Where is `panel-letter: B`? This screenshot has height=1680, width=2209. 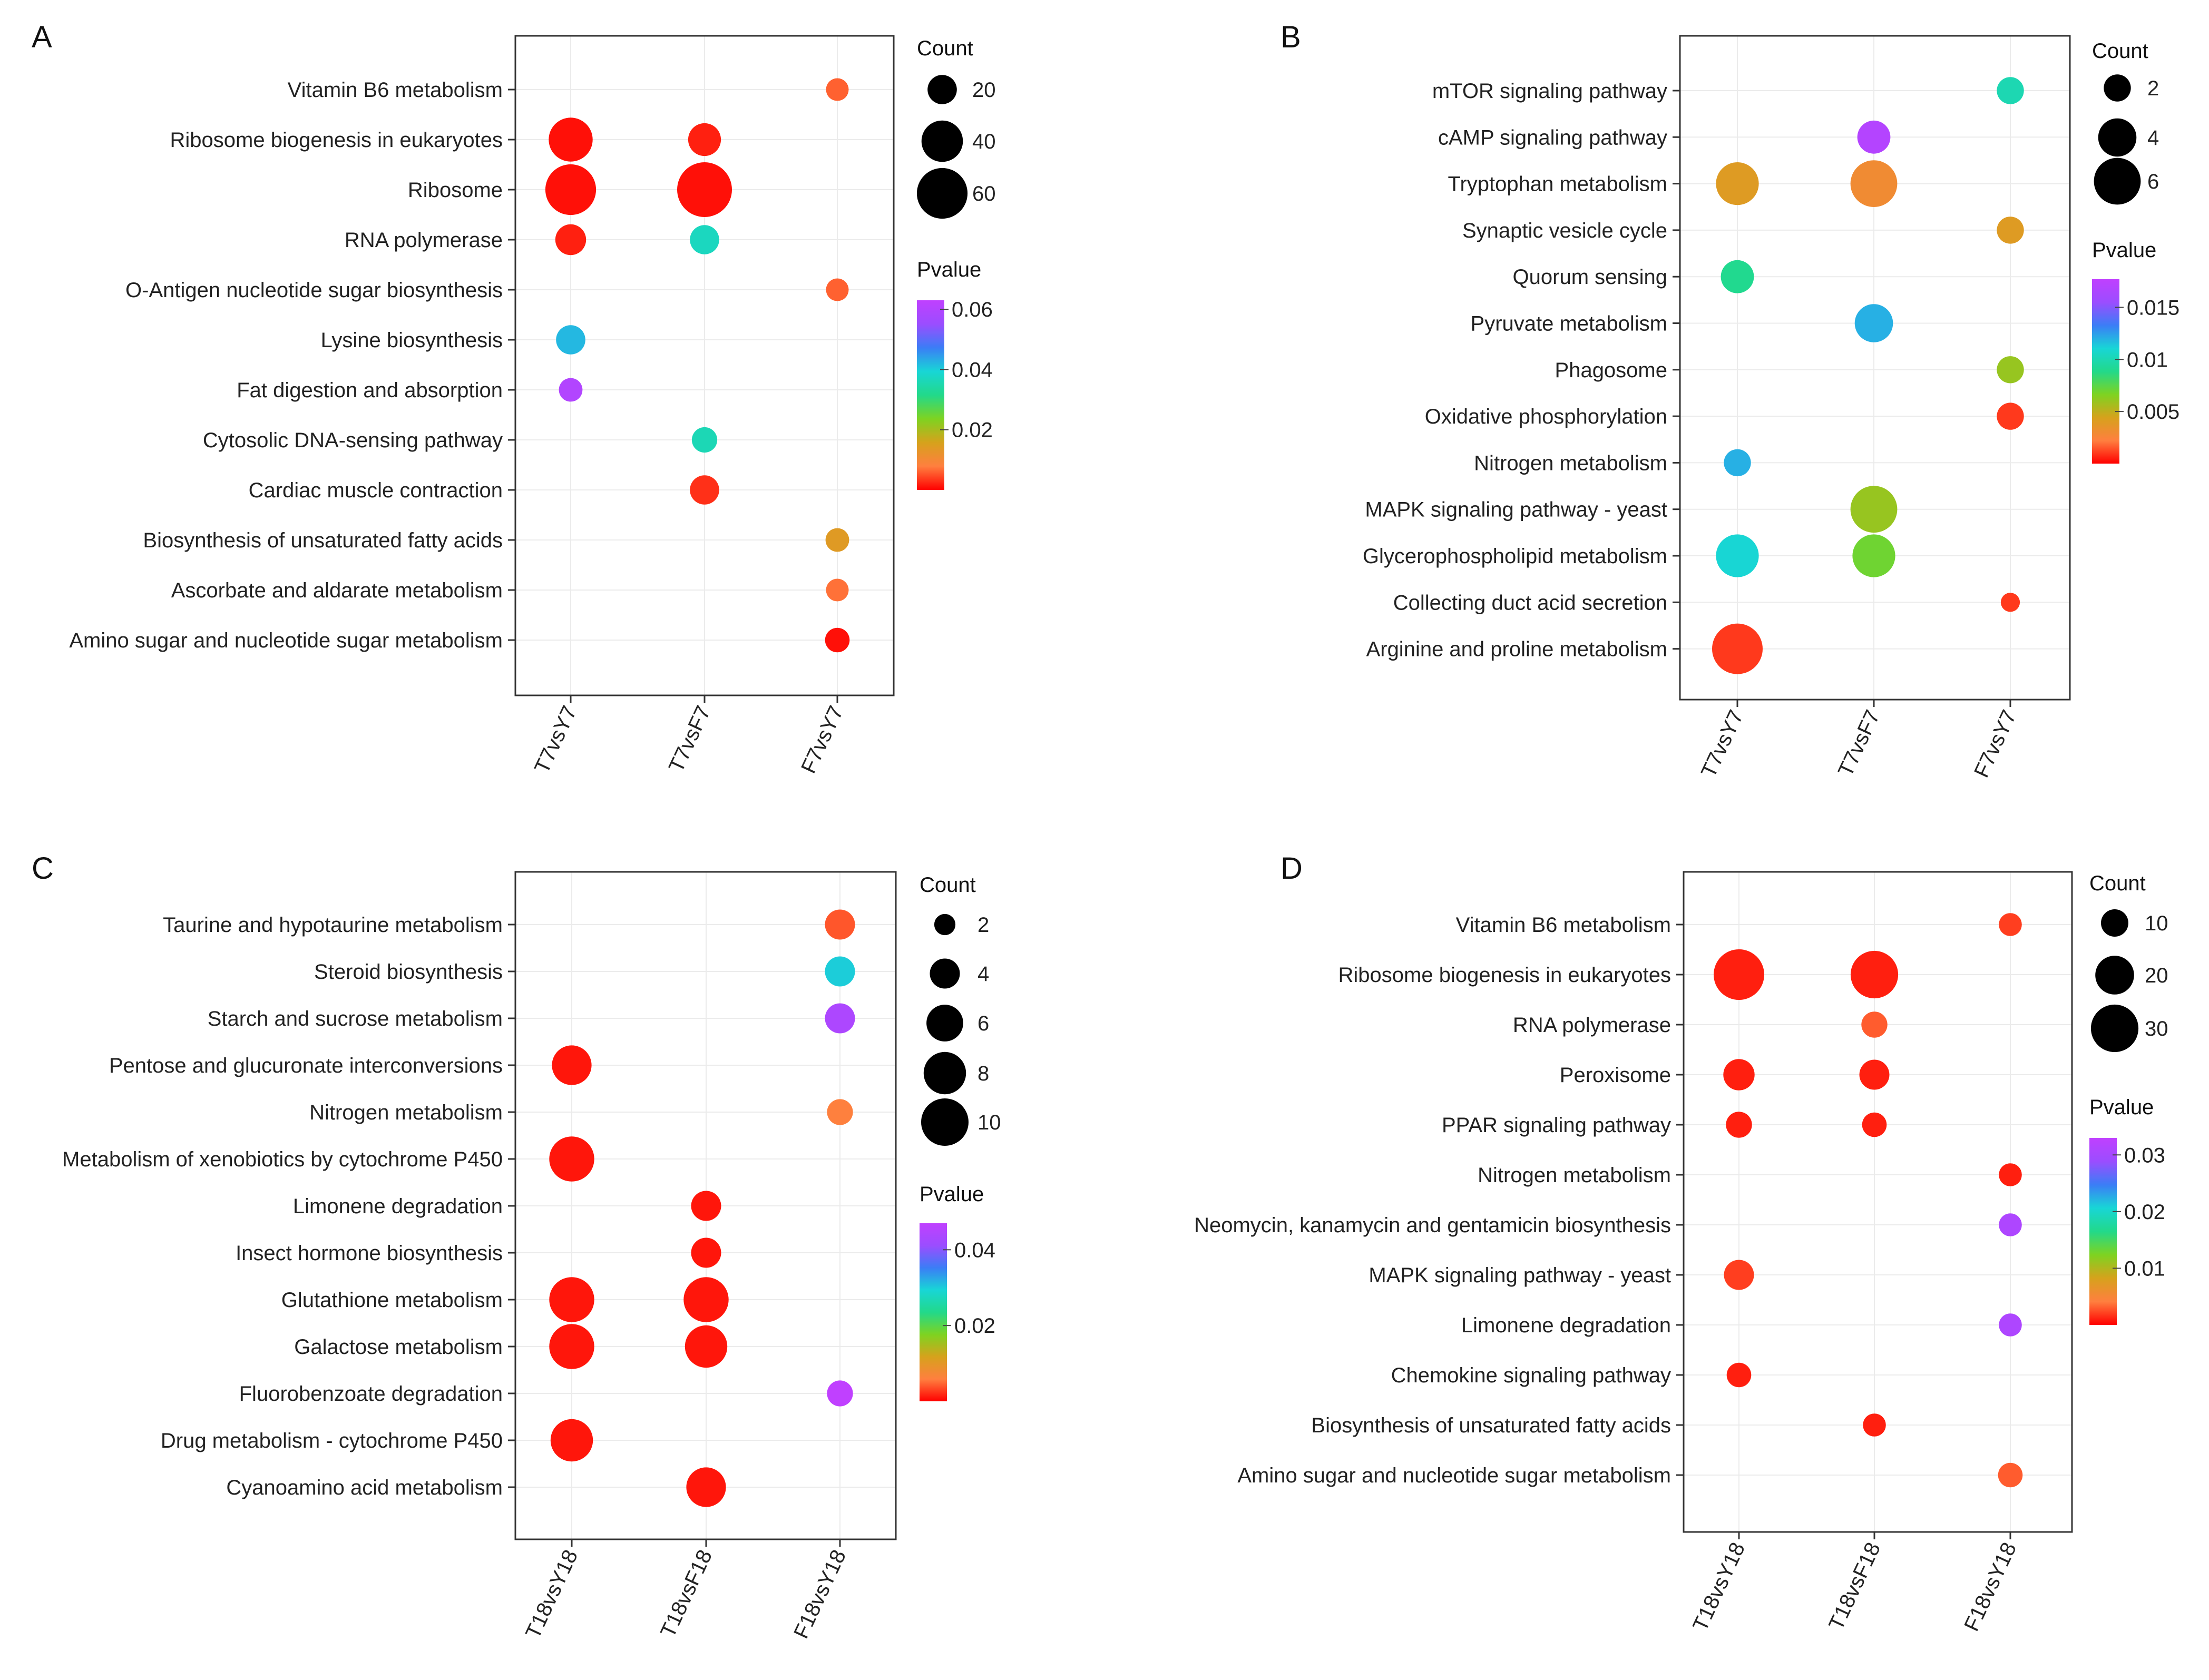 panel-letter: B is located at coordinates (1291, 37).